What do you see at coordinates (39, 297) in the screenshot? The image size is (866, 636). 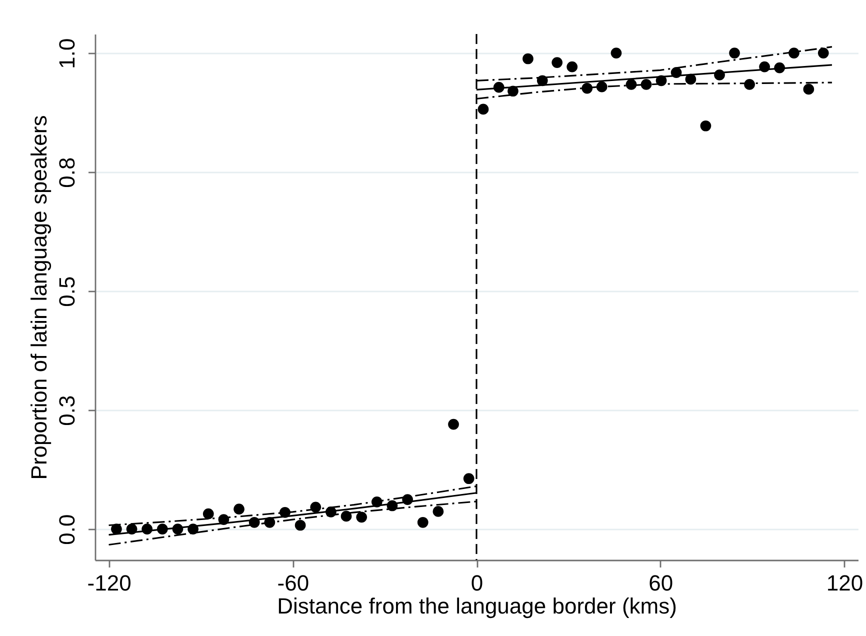 I see `y-axis-title: Proportion of latin language speakers` at bounding box center [39, 297].